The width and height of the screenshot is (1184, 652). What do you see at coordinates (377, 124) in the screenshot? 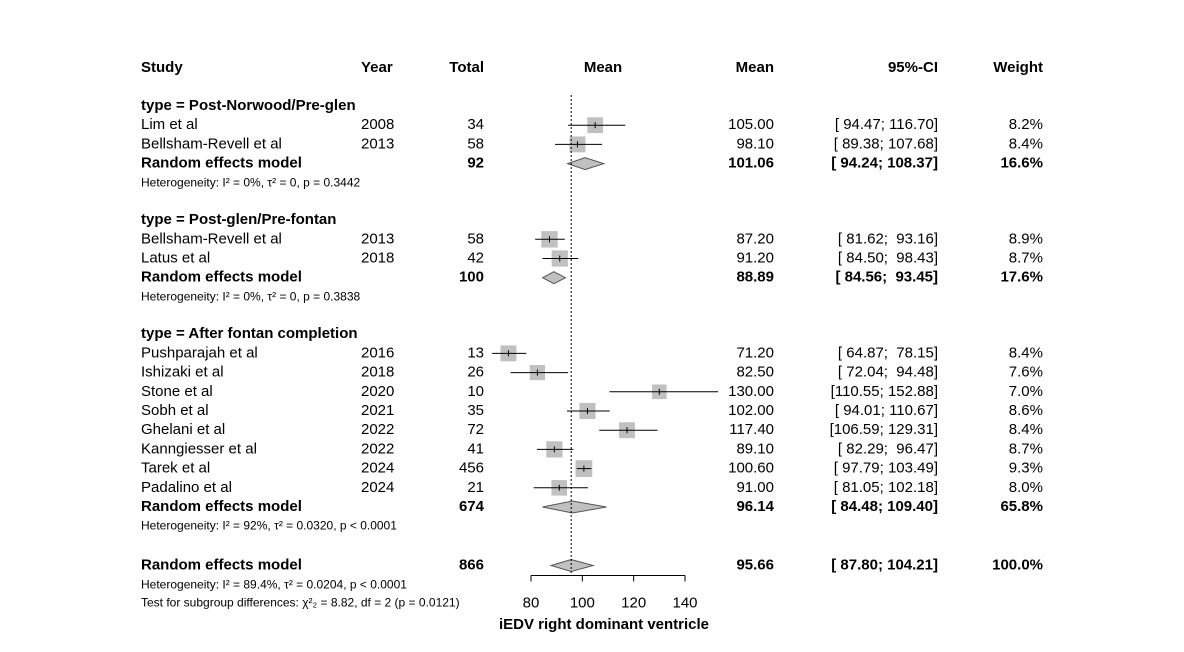
I see `year: 2008` at bounding box center [377, 124].